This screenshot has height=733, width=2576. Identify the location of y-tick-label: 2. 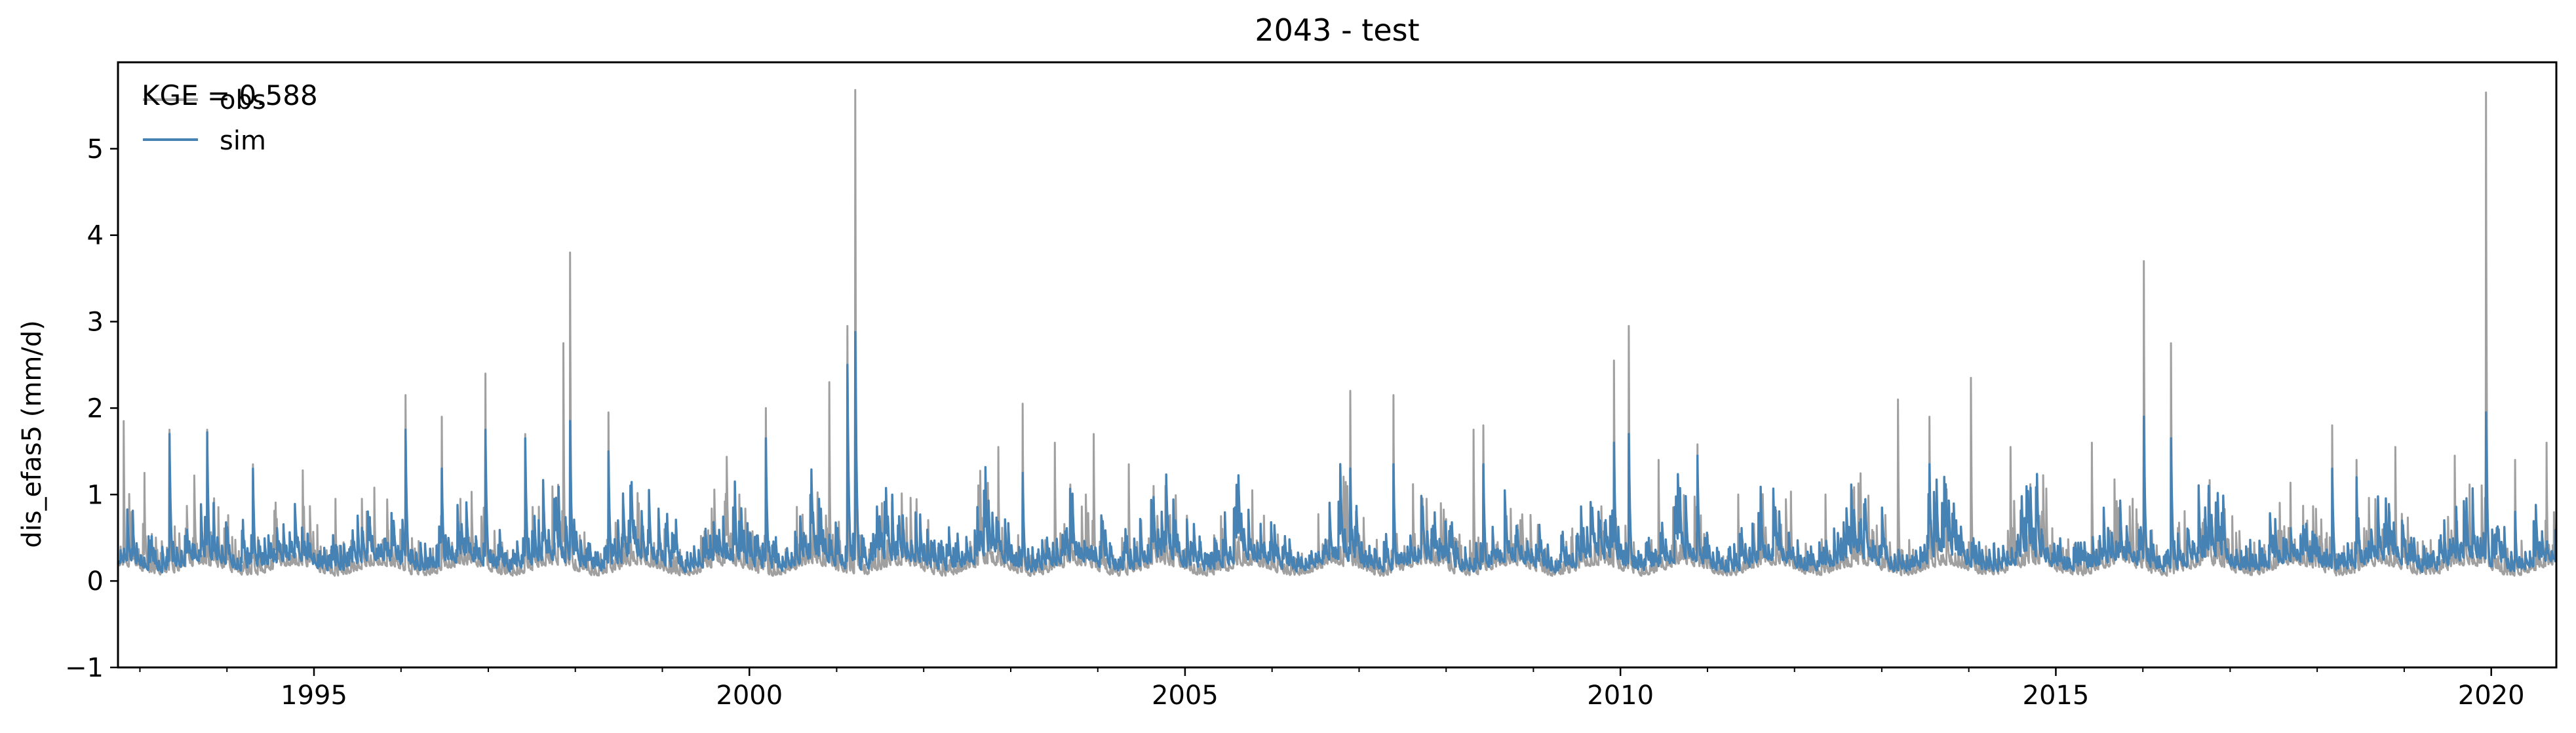
(95, 408).